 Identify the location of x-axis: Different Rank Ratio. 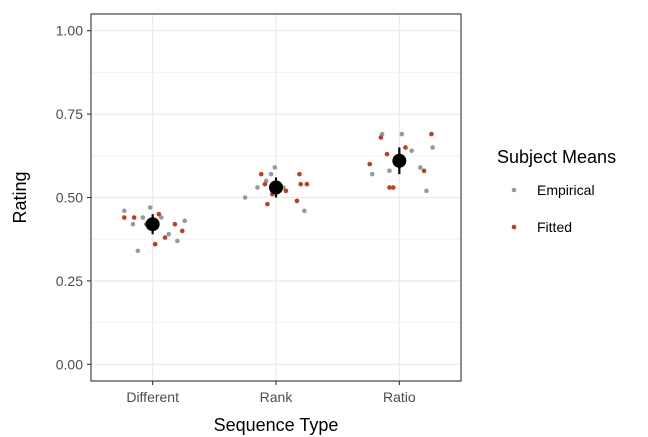
(271, 393).